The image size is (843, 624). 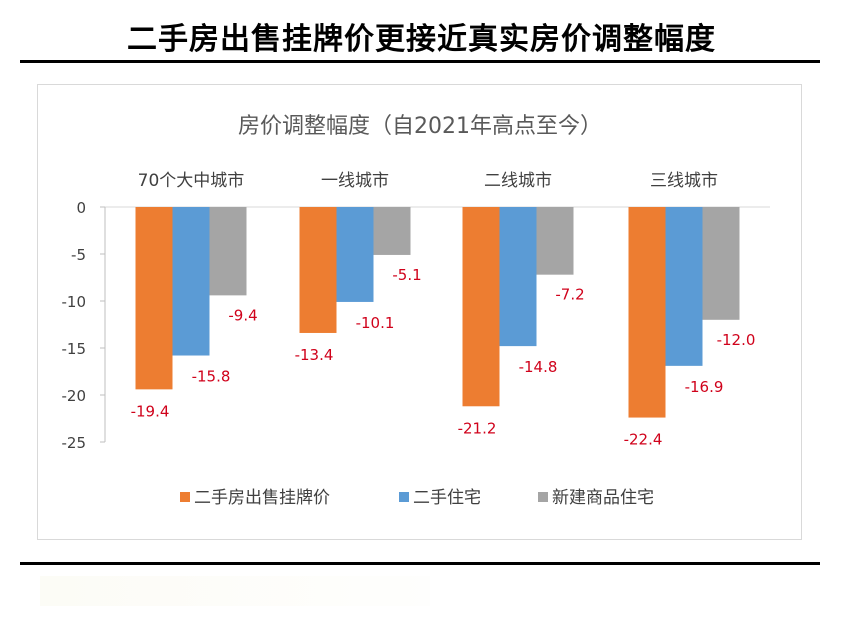 What do you see at coordinates (406, 275) in the screenshot?
I see `data-label: -5.1` at bounding box center [406, 275].